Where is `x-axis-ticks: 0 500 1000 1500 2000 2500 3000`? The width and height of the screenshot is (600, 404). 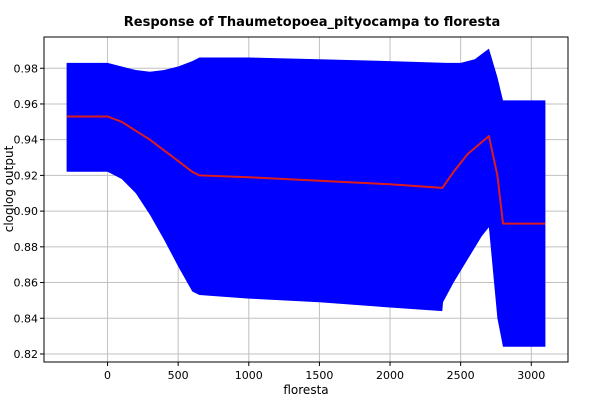 x-axis-ticks: 0 500 1000 1500 2000 2500 3000 is located at coordinates (324, 372).